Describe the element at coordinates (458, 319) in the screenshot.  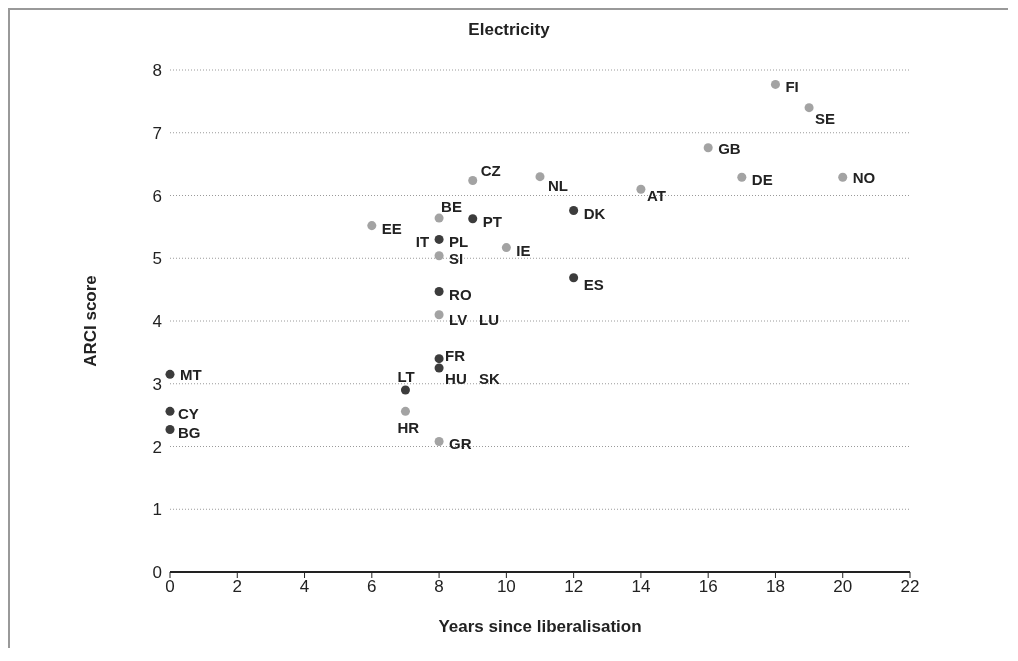
I see `annotation: LV` at that location.